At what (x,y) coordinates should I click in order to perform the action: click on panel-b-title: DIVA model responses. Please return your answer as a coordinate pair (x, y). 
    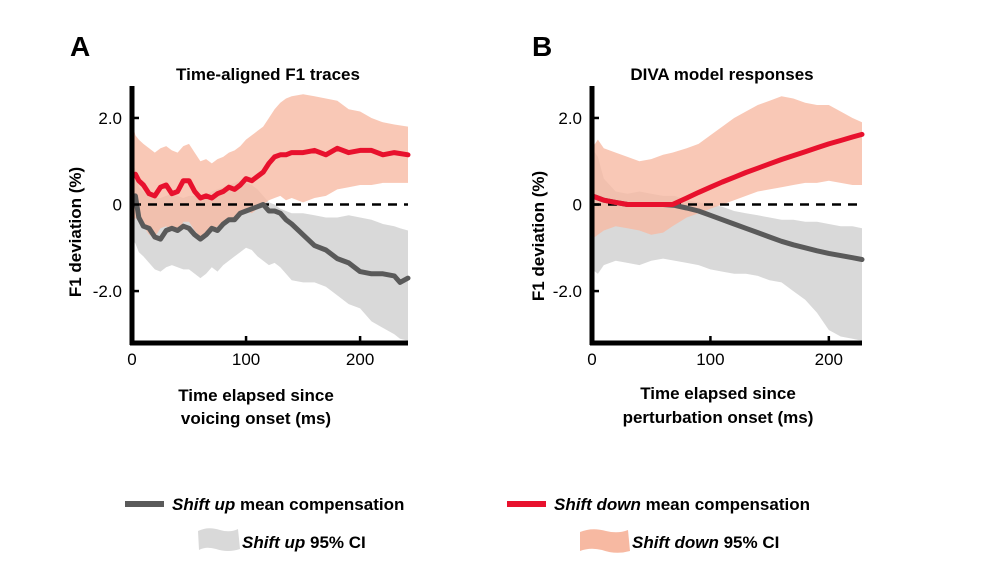
    Looking at the image, I should click on (721, 74).